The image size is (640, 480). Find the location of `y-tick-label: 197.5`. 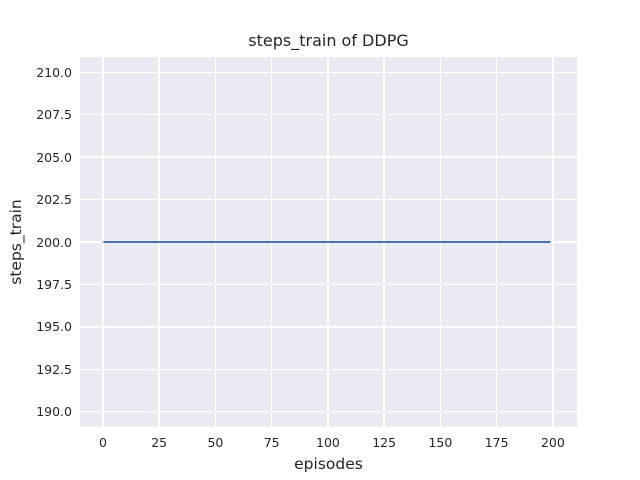

y-tick-label: 197.5 is located at coordinates (54, 284).